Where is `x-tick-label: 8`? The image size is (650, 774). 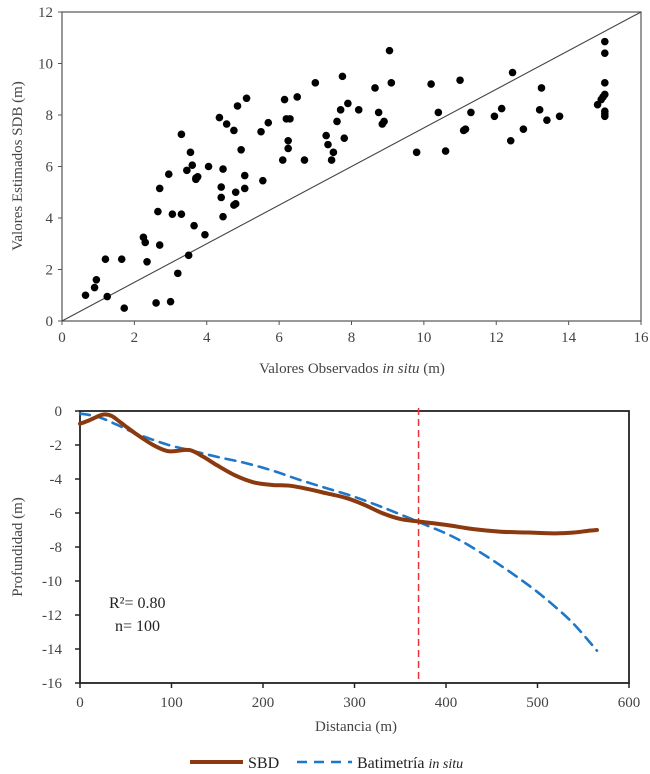
x-tick-label: 8 is located at coordinates (352, 338).